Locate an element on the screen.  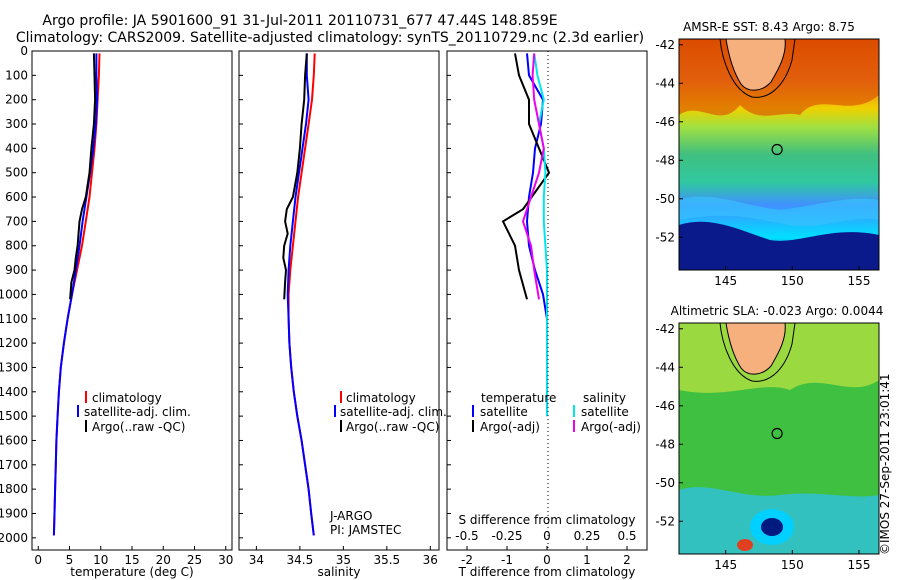
legend-s-satellite-label: satellite is located at coordinates (605, 412).